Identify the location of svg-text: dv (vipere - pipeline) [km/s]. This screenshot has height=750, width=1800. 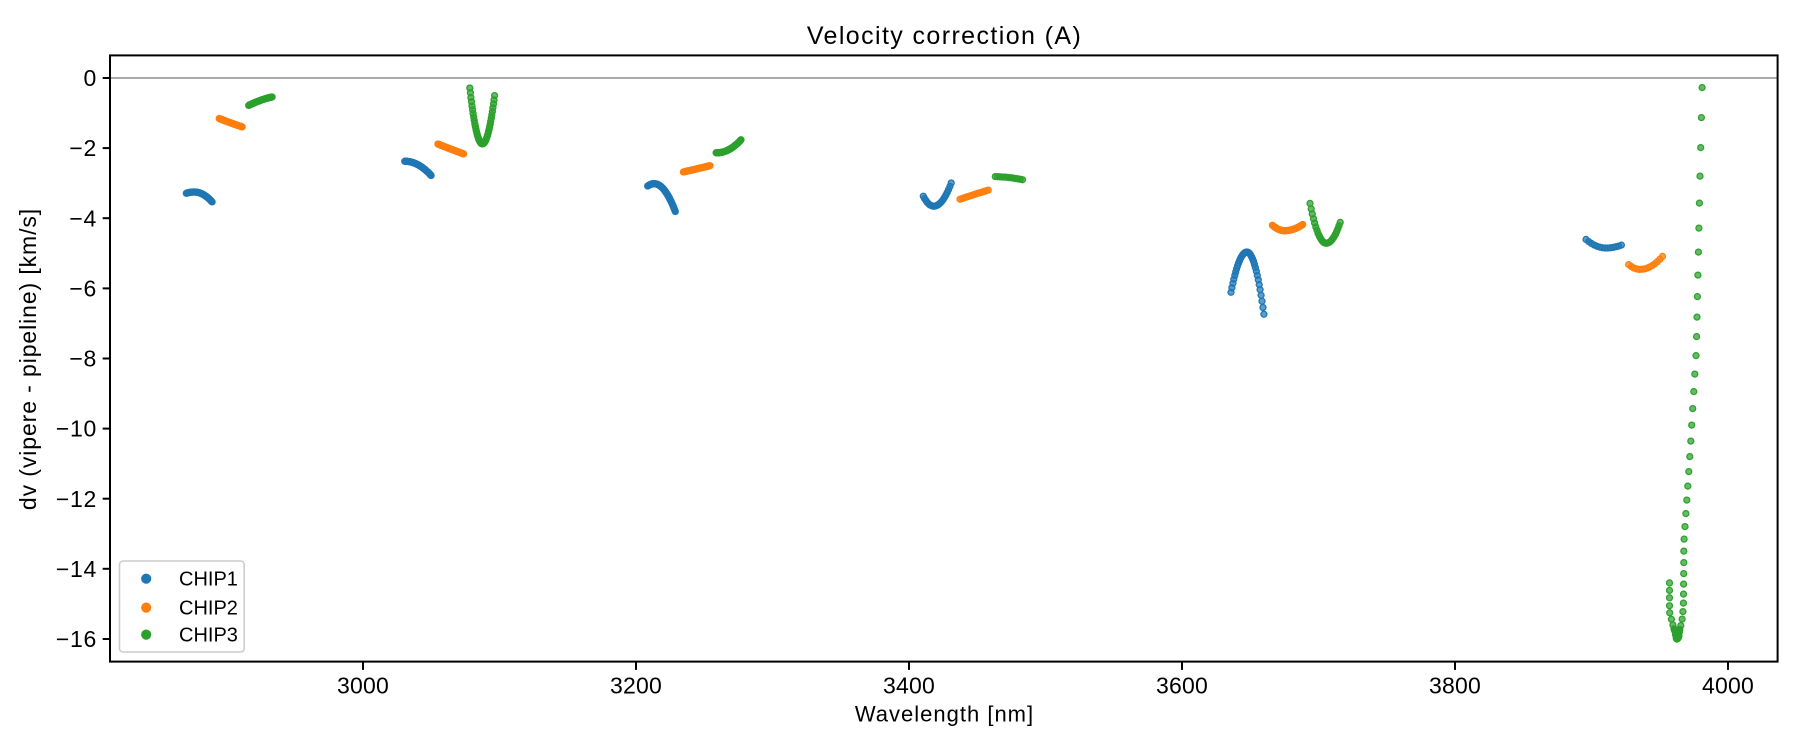
(28, 359).